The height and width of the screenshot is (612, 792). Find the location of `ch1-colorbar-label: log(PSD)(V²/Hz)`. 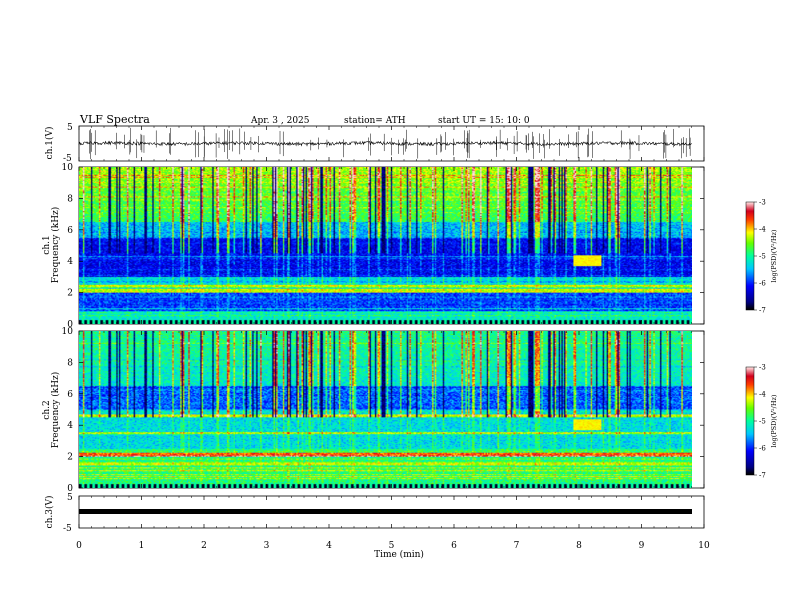

ch1-colorbar-label: log(PSD)(V²/Hz) is located at coordinates (774, 255).